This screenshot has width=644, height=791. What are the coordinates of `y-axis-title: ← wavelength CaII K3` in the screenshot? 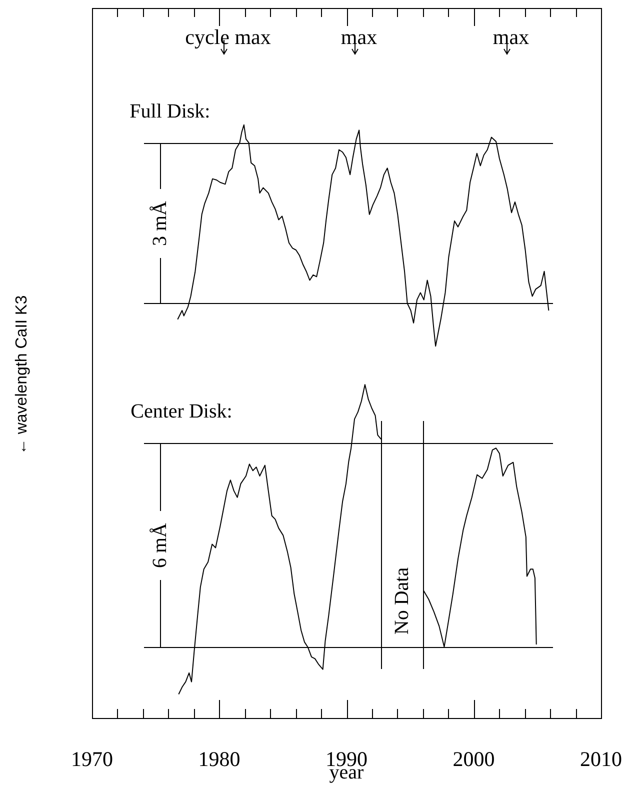 It's located at (21, 375).